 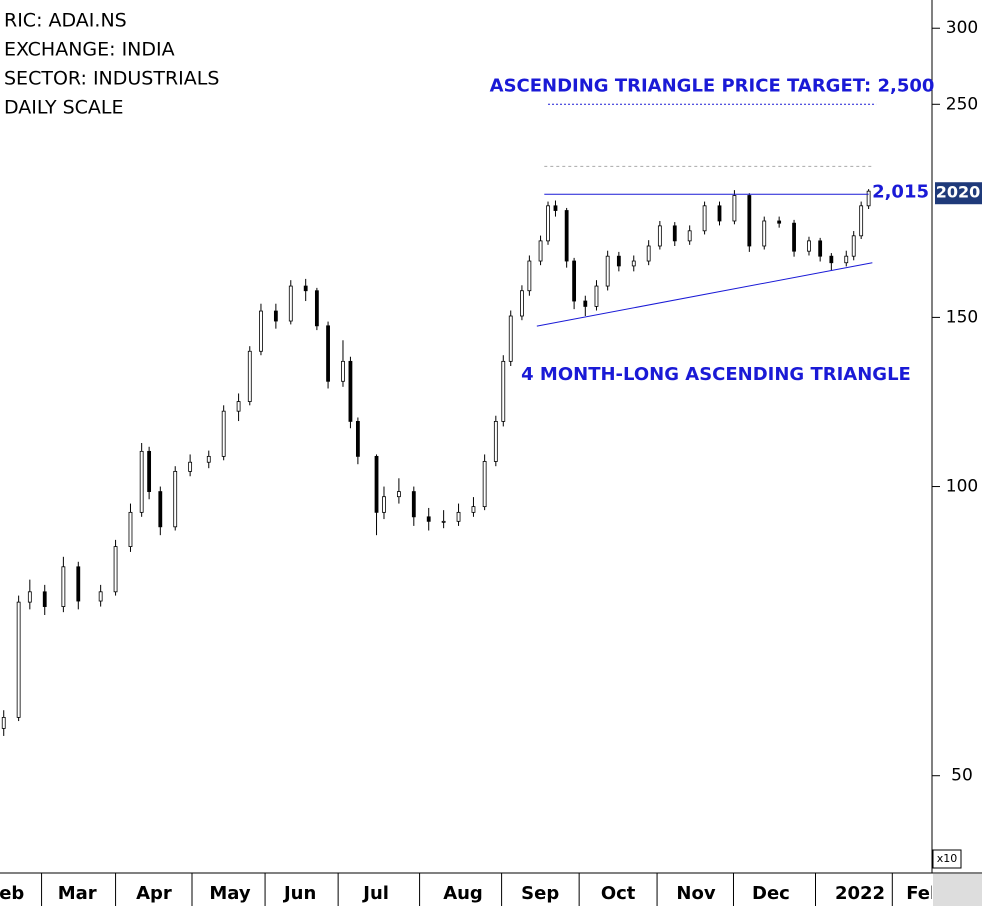 What do you see at coordinates (712, 85) in the screenshot?
I see `target-label: ASCENDING TRIANGLE PRICE TARGET: 2,500` at bounding box center [712, 85].